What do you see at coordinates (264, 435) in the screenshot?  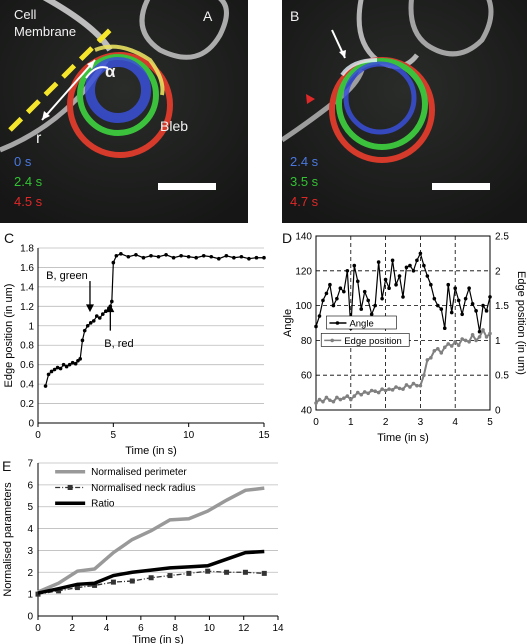 I see `x-tick-label: 15` at bounding box center [264, 435].